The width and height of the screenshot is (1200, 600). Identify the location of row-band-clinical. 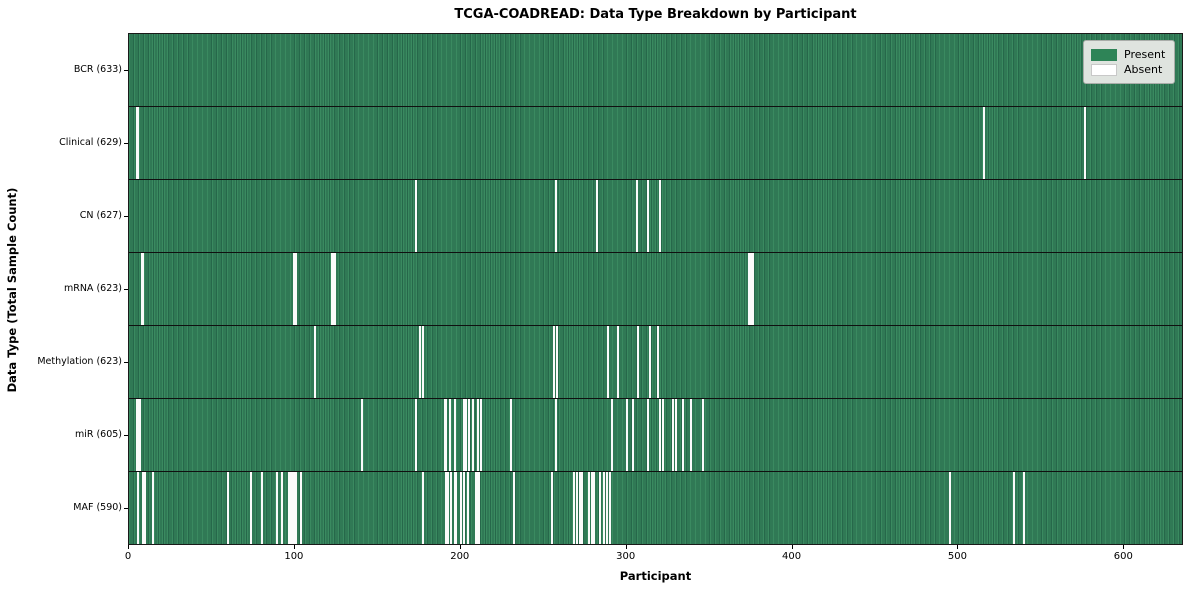
(655, 143).